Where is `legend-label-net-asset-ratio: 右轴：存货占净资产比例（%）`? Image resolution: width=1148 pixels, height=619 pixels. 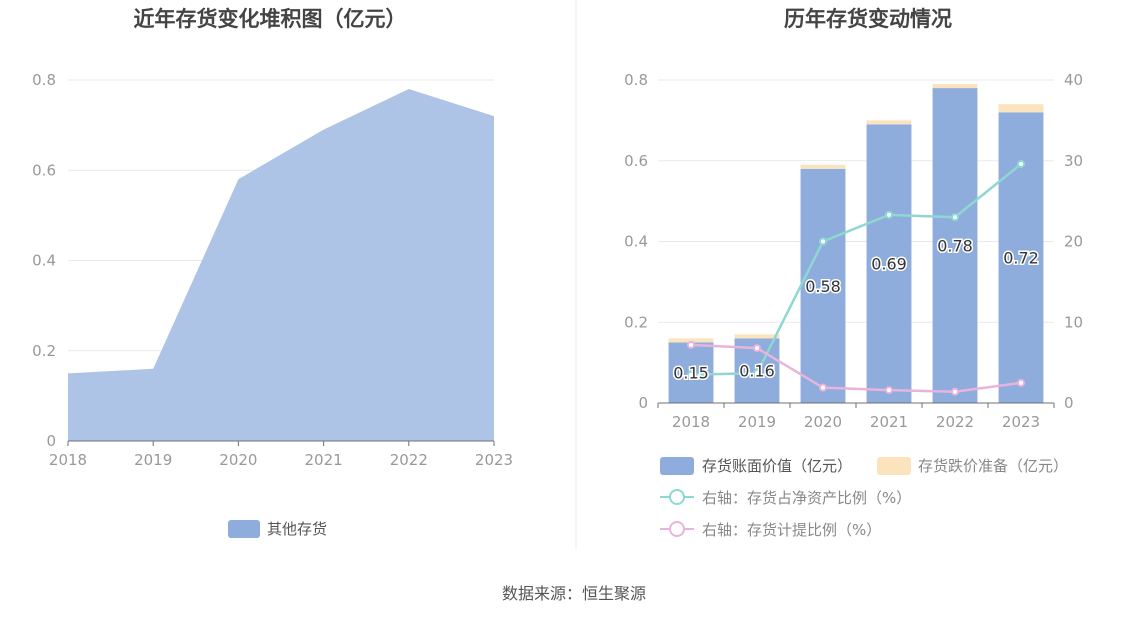 legend-label-net-asset-ratio: 右轴：存货占净资产比例（%） is located at coordinates (806, 498).